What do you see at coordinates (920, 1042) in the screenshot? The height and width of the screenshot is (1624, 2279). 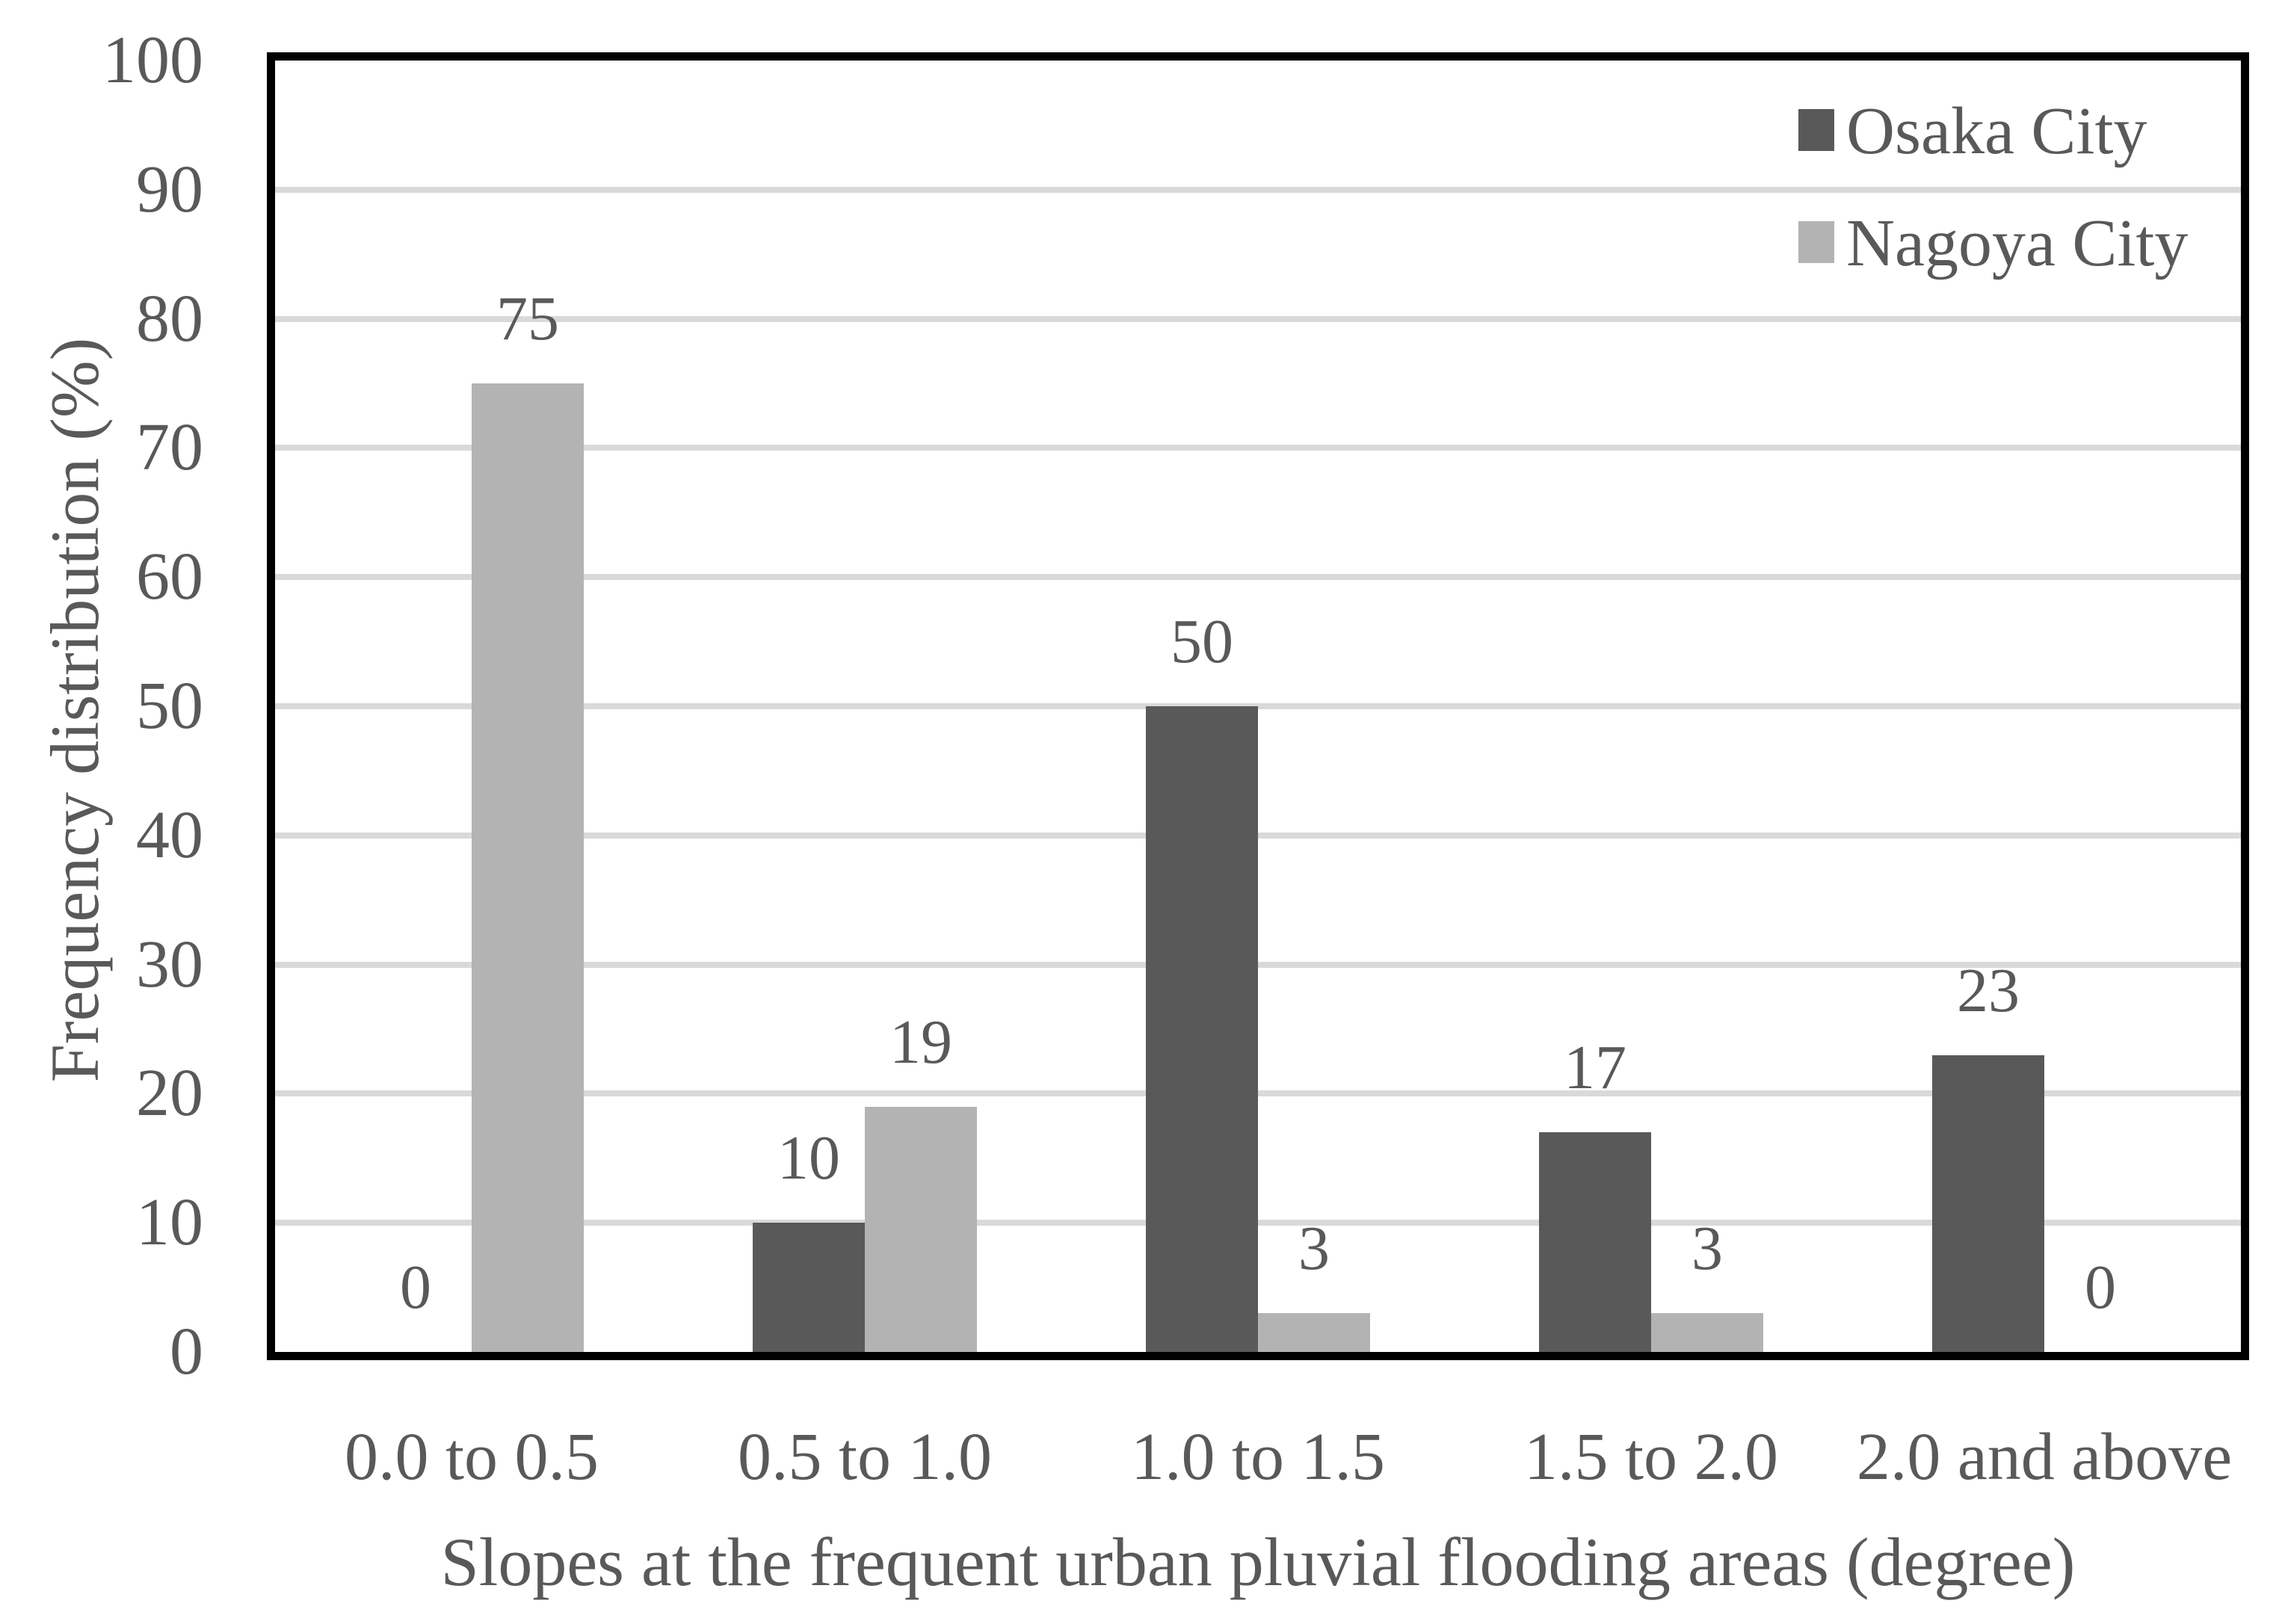 I see `value-label-nagoya-city-0-5-to-1-0: 19` at bounding box center [920, 1042].